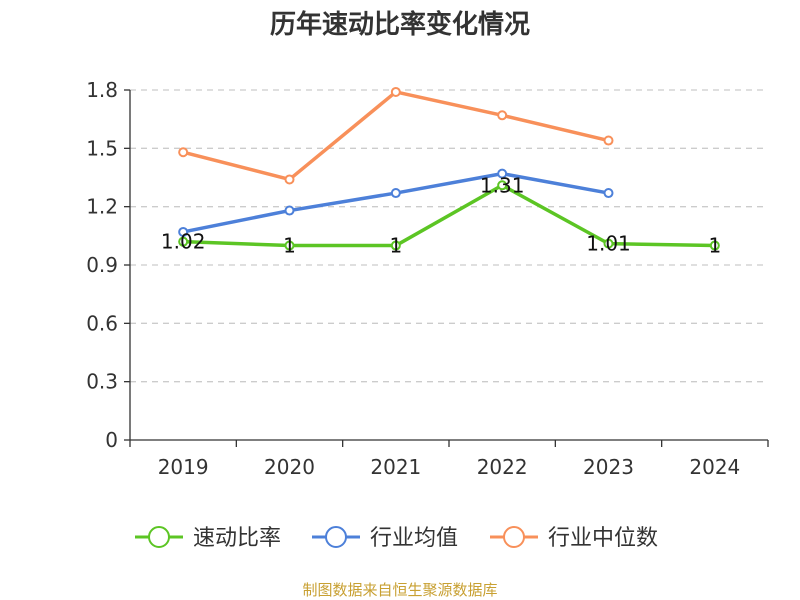  I want to click on y-tick-label: 1.8, so click(102, 90).